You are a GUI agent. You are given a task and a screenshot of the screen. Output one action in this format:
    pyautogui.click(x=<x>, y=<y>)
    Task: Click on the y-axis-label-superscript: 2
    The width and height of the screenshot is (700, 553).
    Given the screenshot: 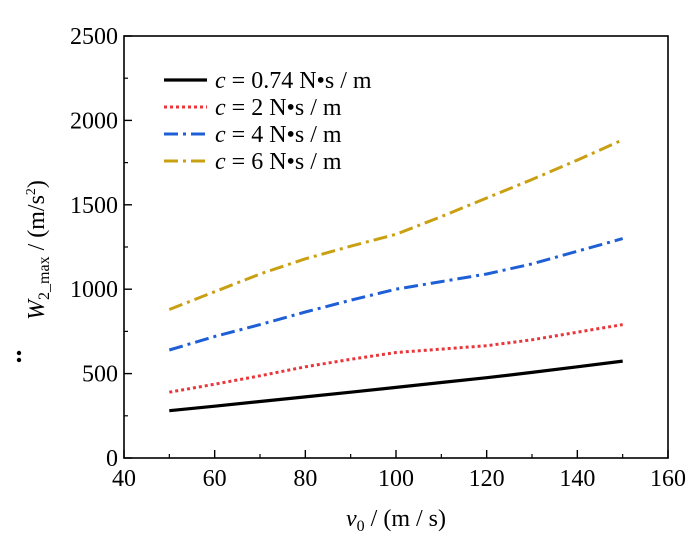 What is the action you would take?
    pyautogui.click(x=31, y=191)
    